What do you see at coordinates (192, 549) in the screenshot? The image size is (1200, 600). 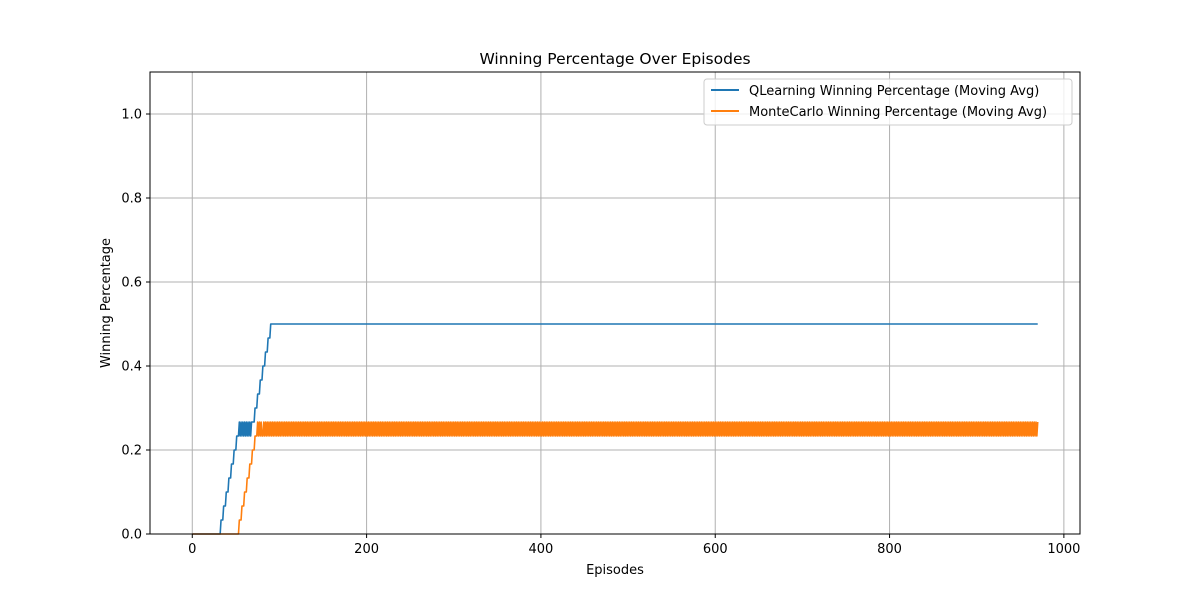 I see `x-tick-label: 0` at bounding box center [192, 549].